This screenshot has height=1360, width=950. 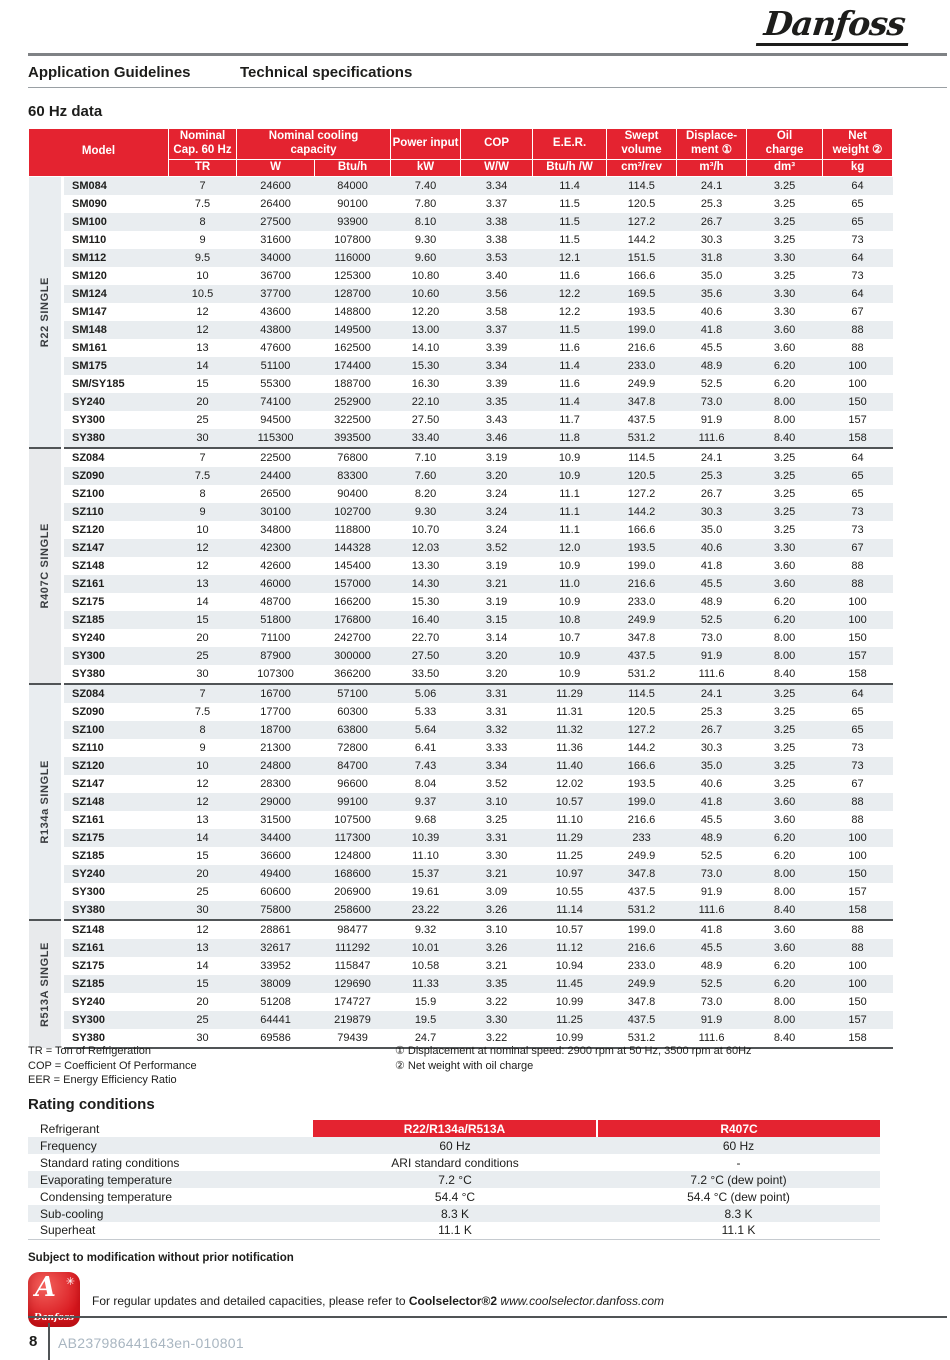 I want to click on value-cell: 22.10, so click(x=425, y=401).